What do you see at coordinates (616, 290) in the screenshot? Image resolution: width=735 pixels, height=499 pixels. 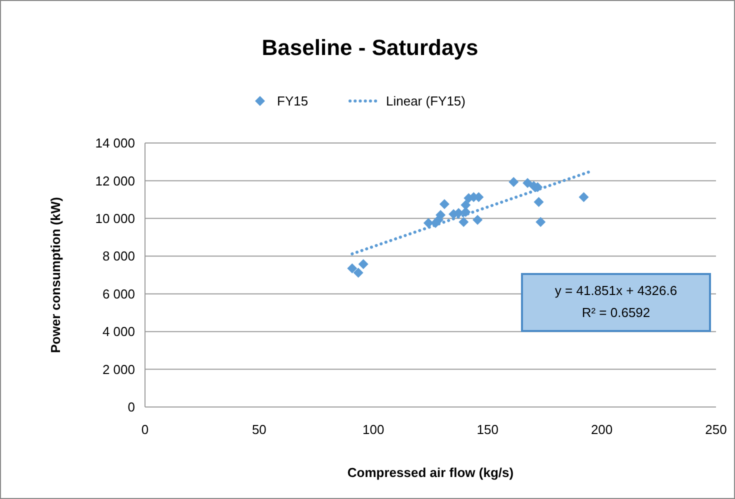 I see `annotation: y = 41.851x + 4326.6` at bounding box center [616, 290].